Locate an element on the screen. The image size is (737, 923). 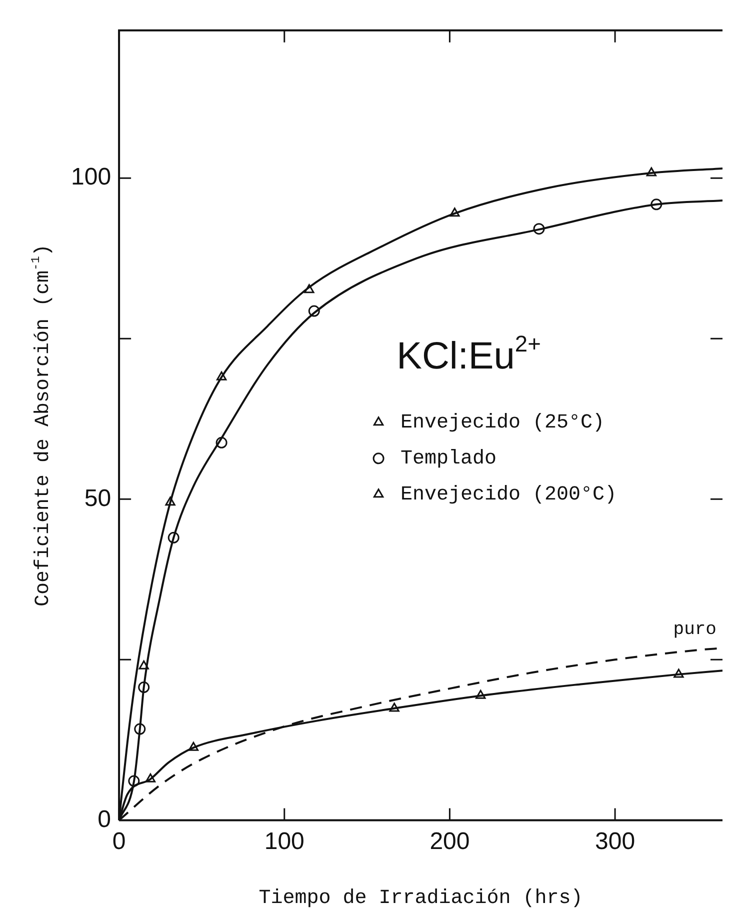
legend-label: Envejecido (200°C) is located at coordinates (508, 495).